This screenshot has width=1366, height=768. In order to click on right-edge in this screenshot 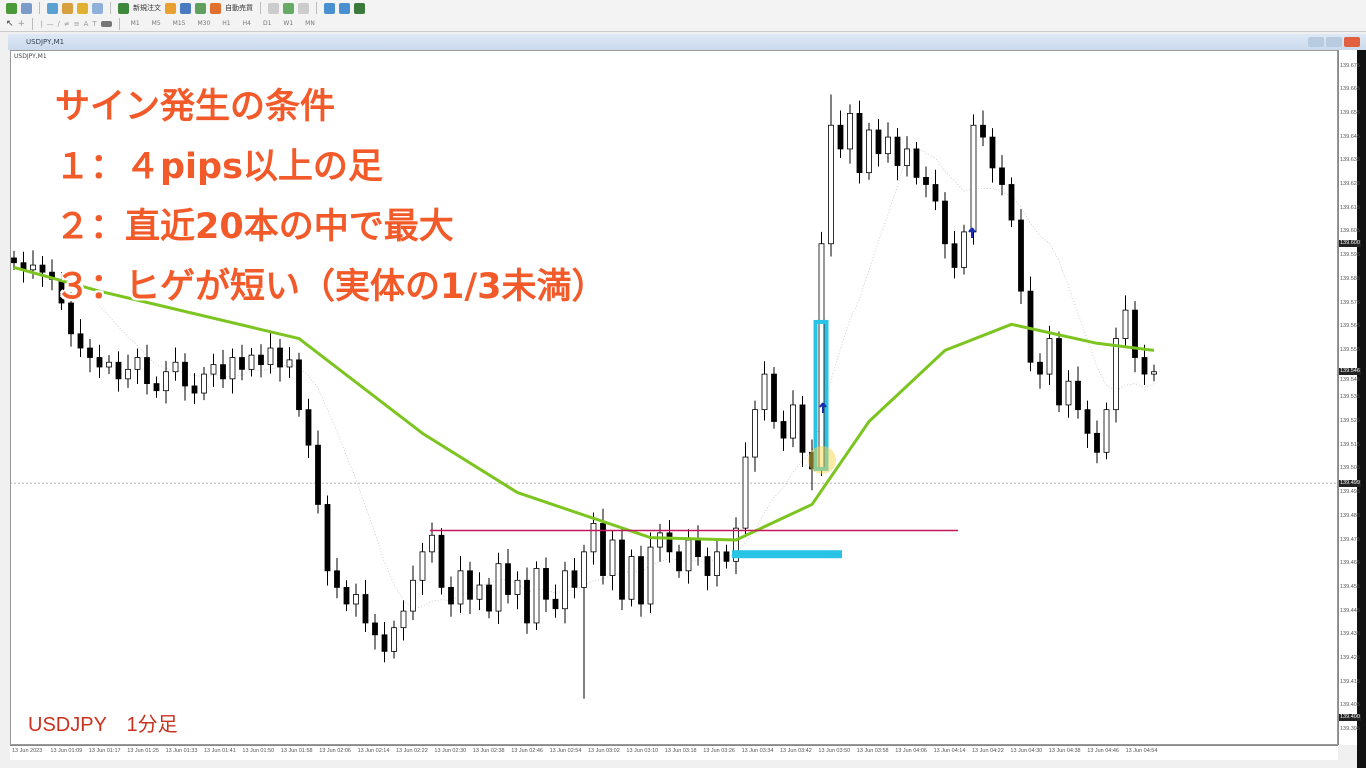, I will do `click(1361, 409)`.